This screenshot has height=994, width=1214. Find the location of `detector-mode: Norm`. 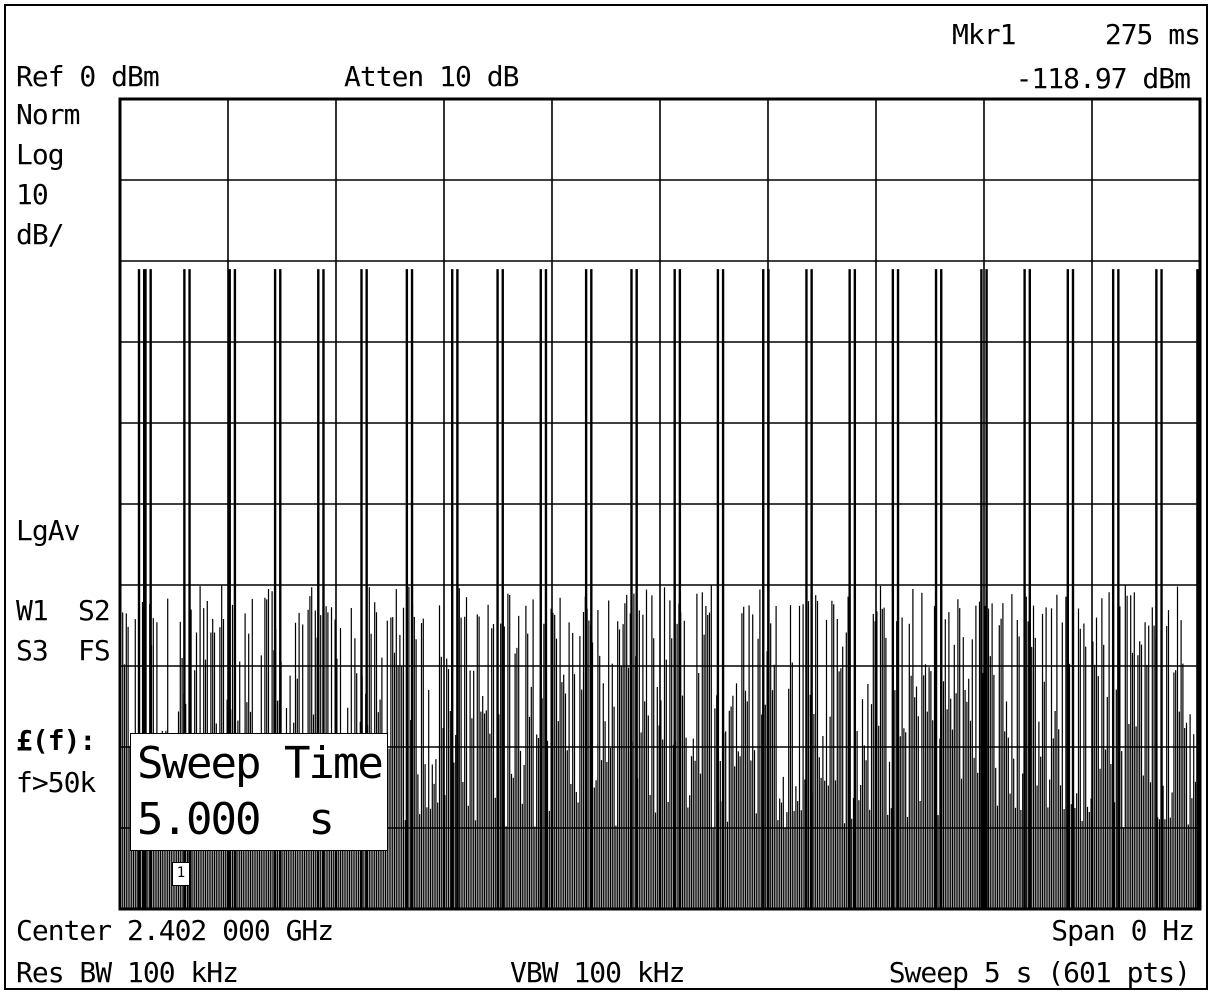

detector-mode: Norm is located at coordinates (48, 114).